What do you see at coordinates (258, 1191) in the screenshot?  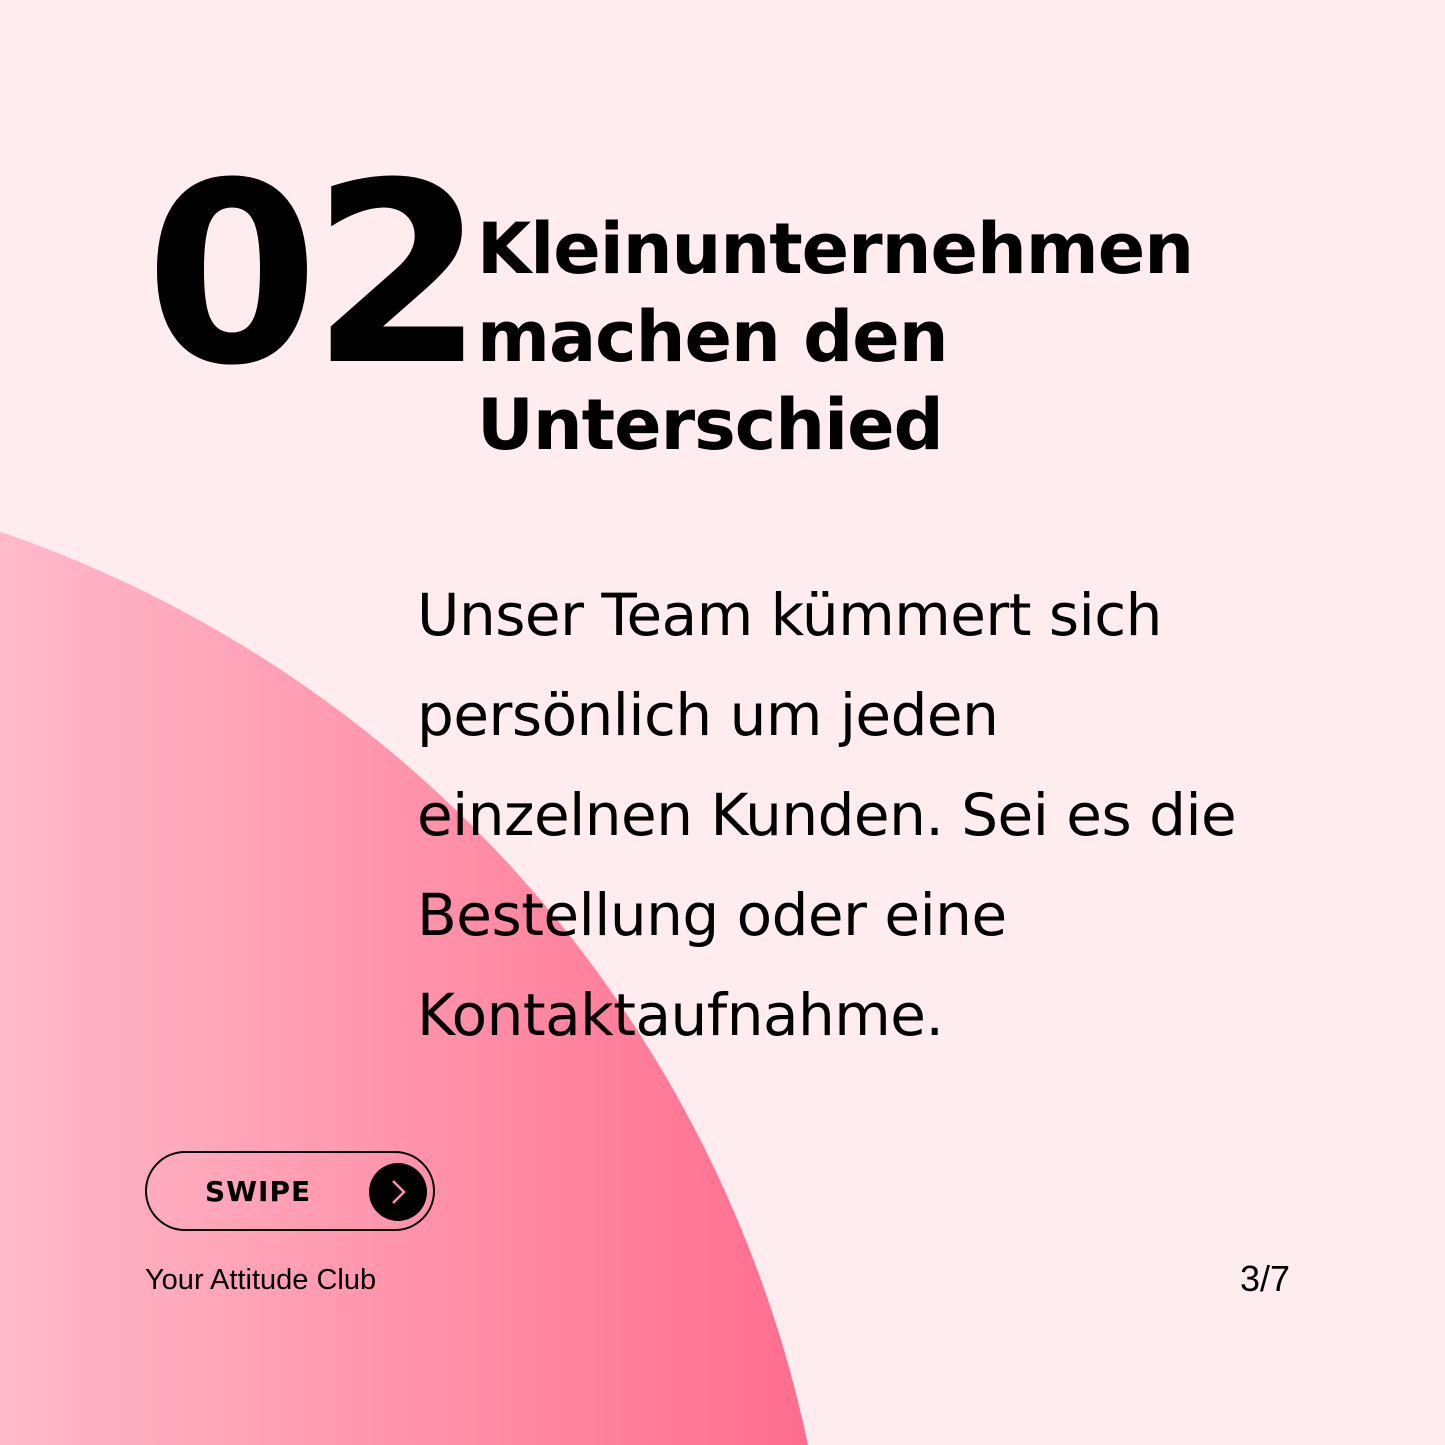 I see `swipe-label: SWIPE` at bounding box center [258, 1191].